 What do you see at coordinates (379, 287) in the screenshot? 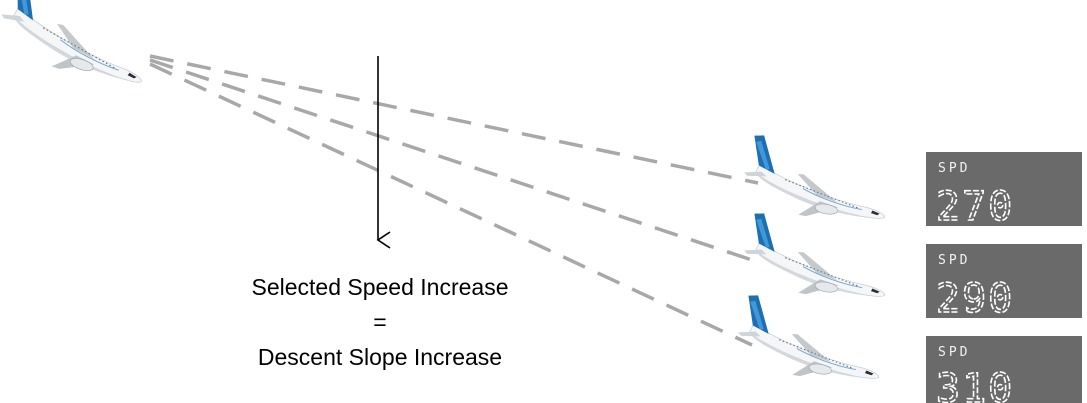
I see `caption-line-1: Selected Speed Increase` at bounding box center [379, 287].